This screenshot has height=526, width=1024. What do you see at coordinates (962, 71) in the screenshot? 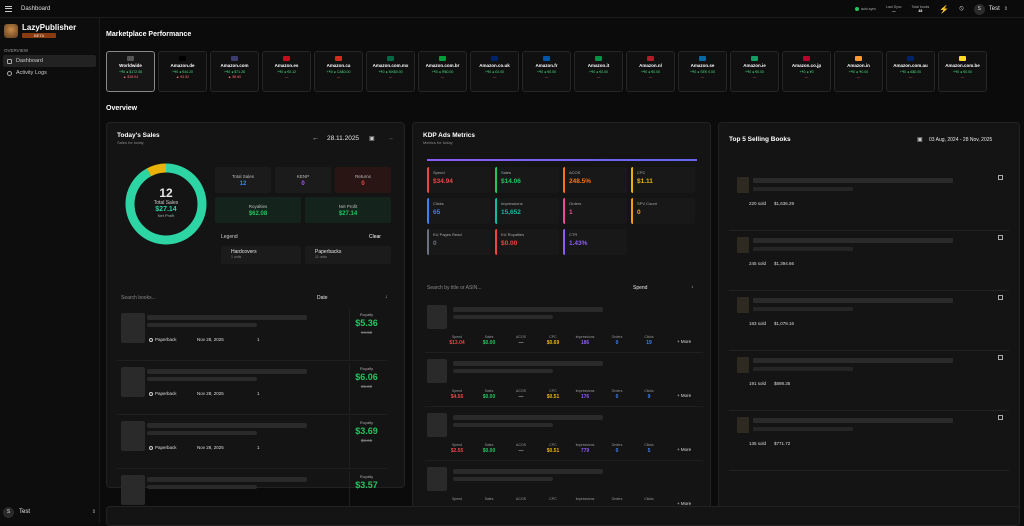
I see `marketplace-card: Amazon.com.be +₹0 ● €0.00—` at bounding box center [962, 71].